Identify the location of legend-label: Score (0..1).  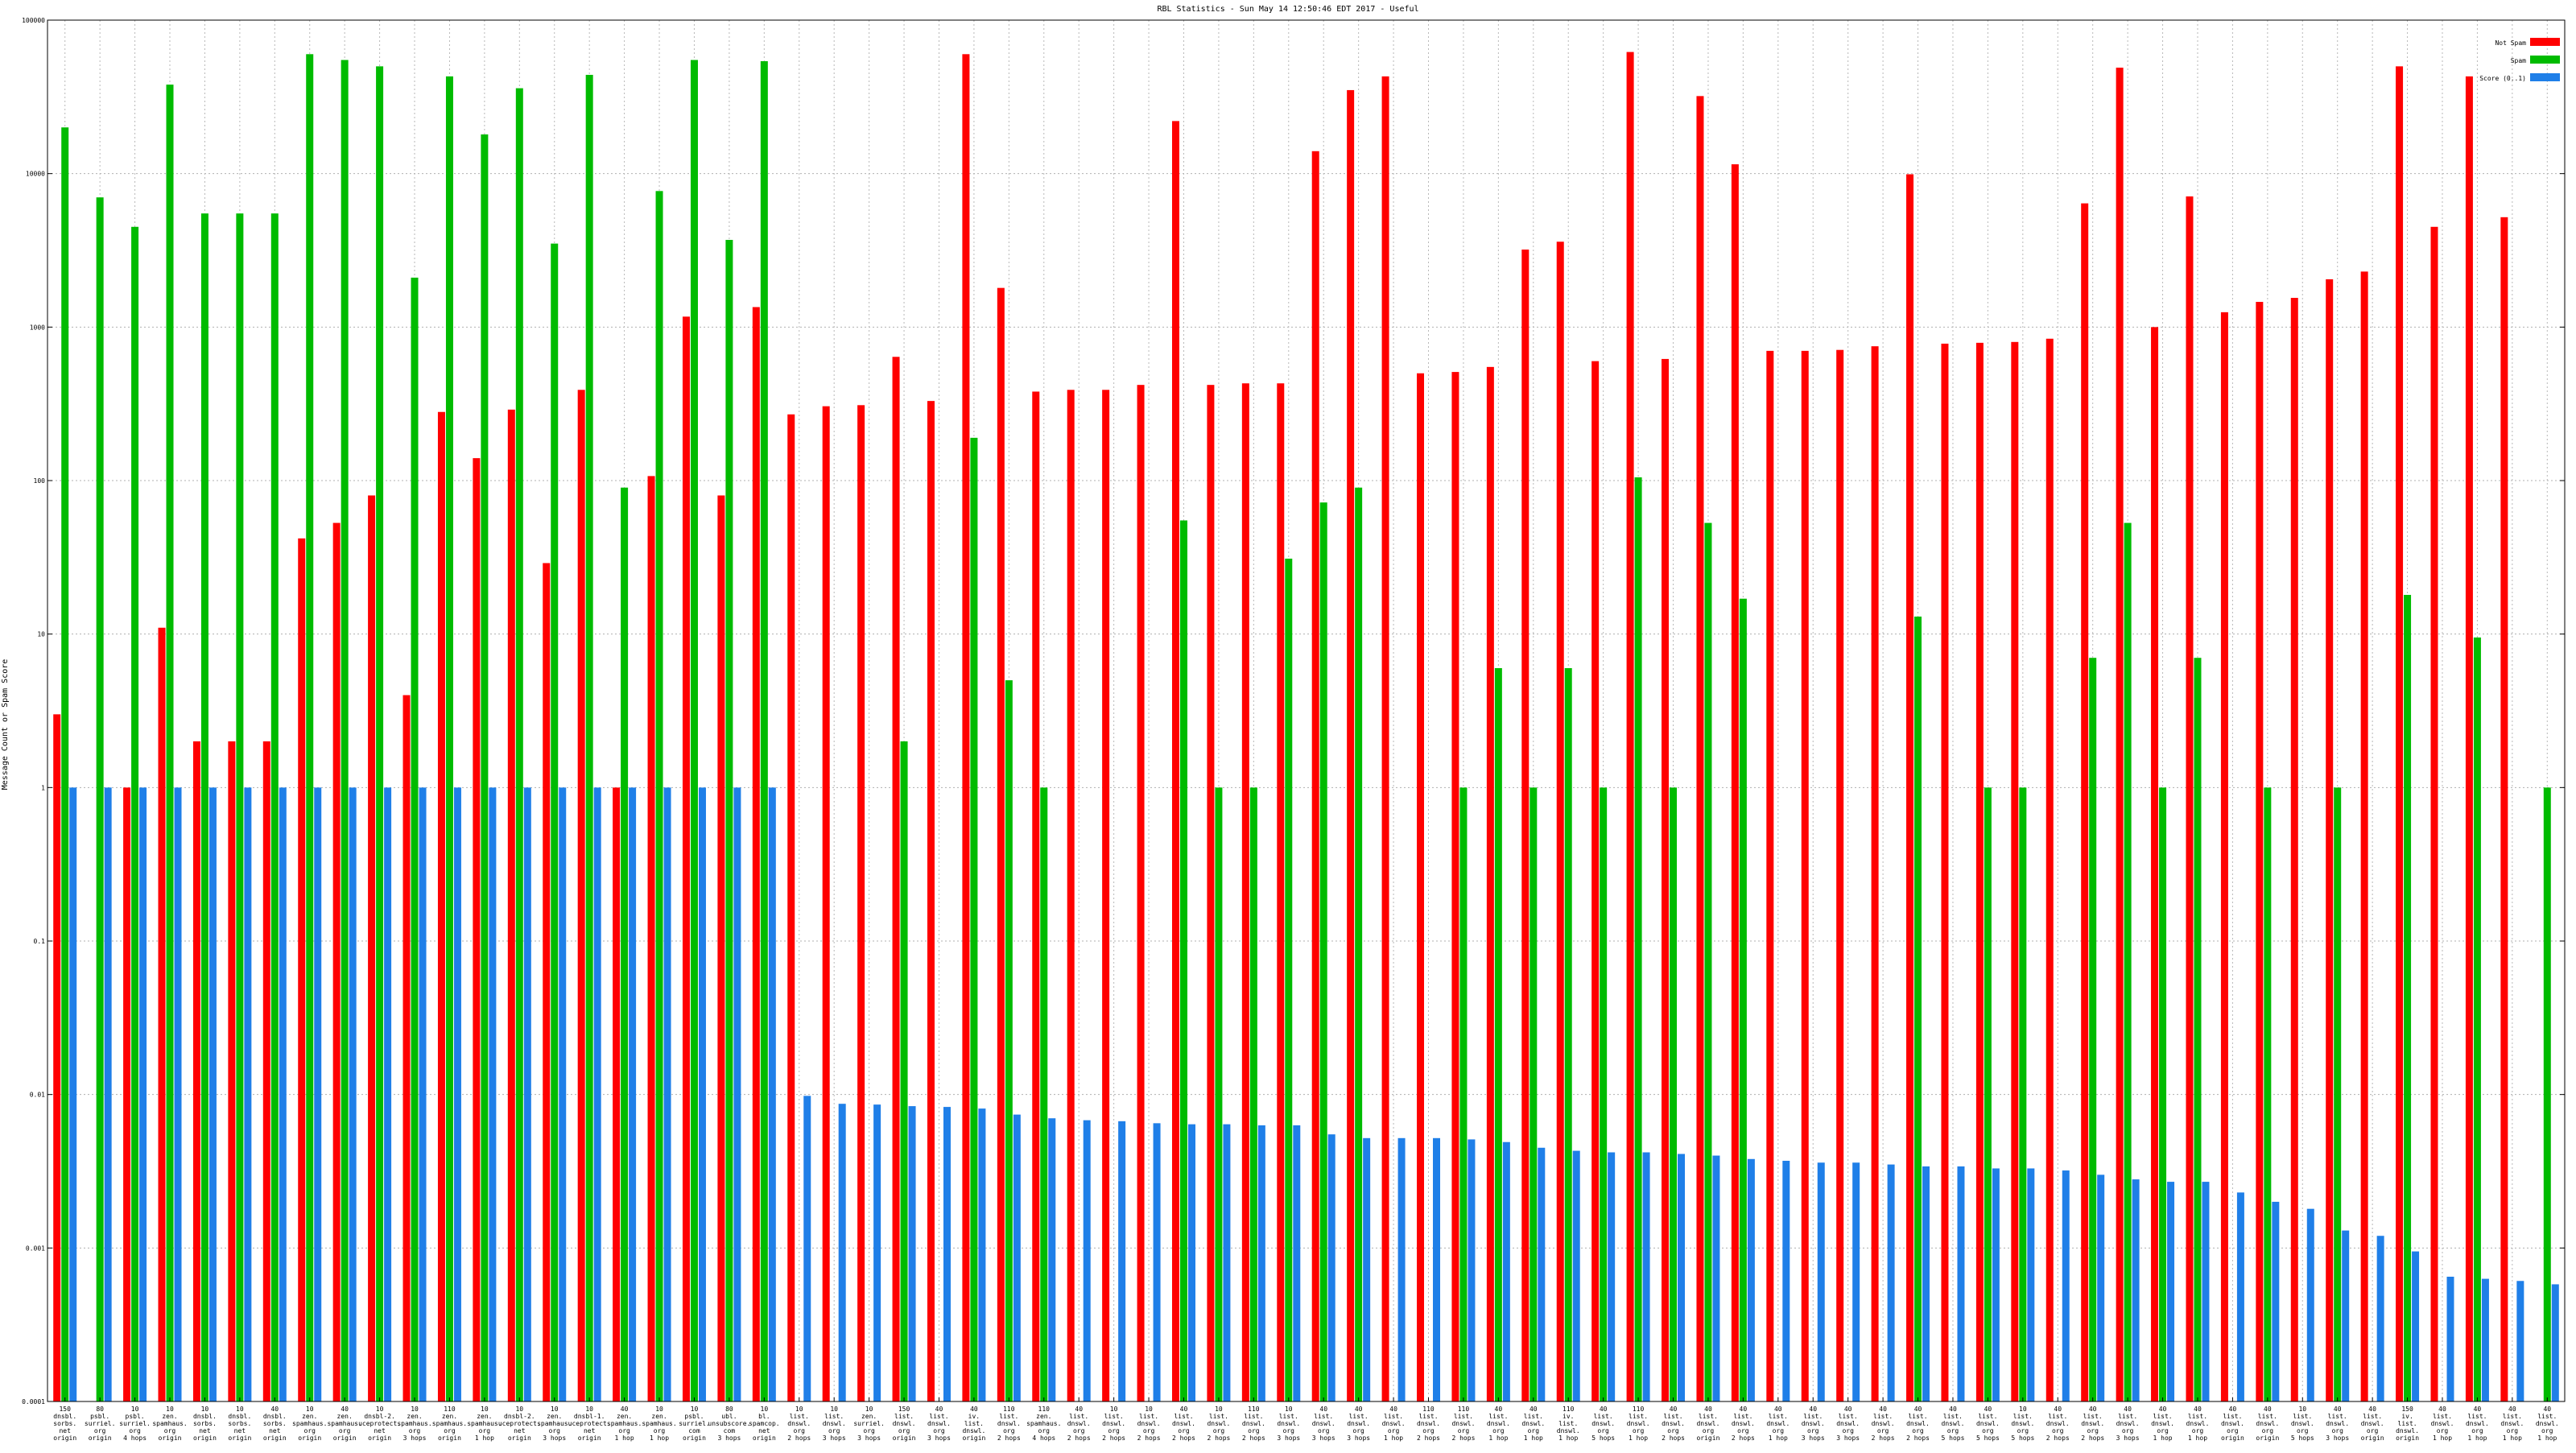
(2502, 78).